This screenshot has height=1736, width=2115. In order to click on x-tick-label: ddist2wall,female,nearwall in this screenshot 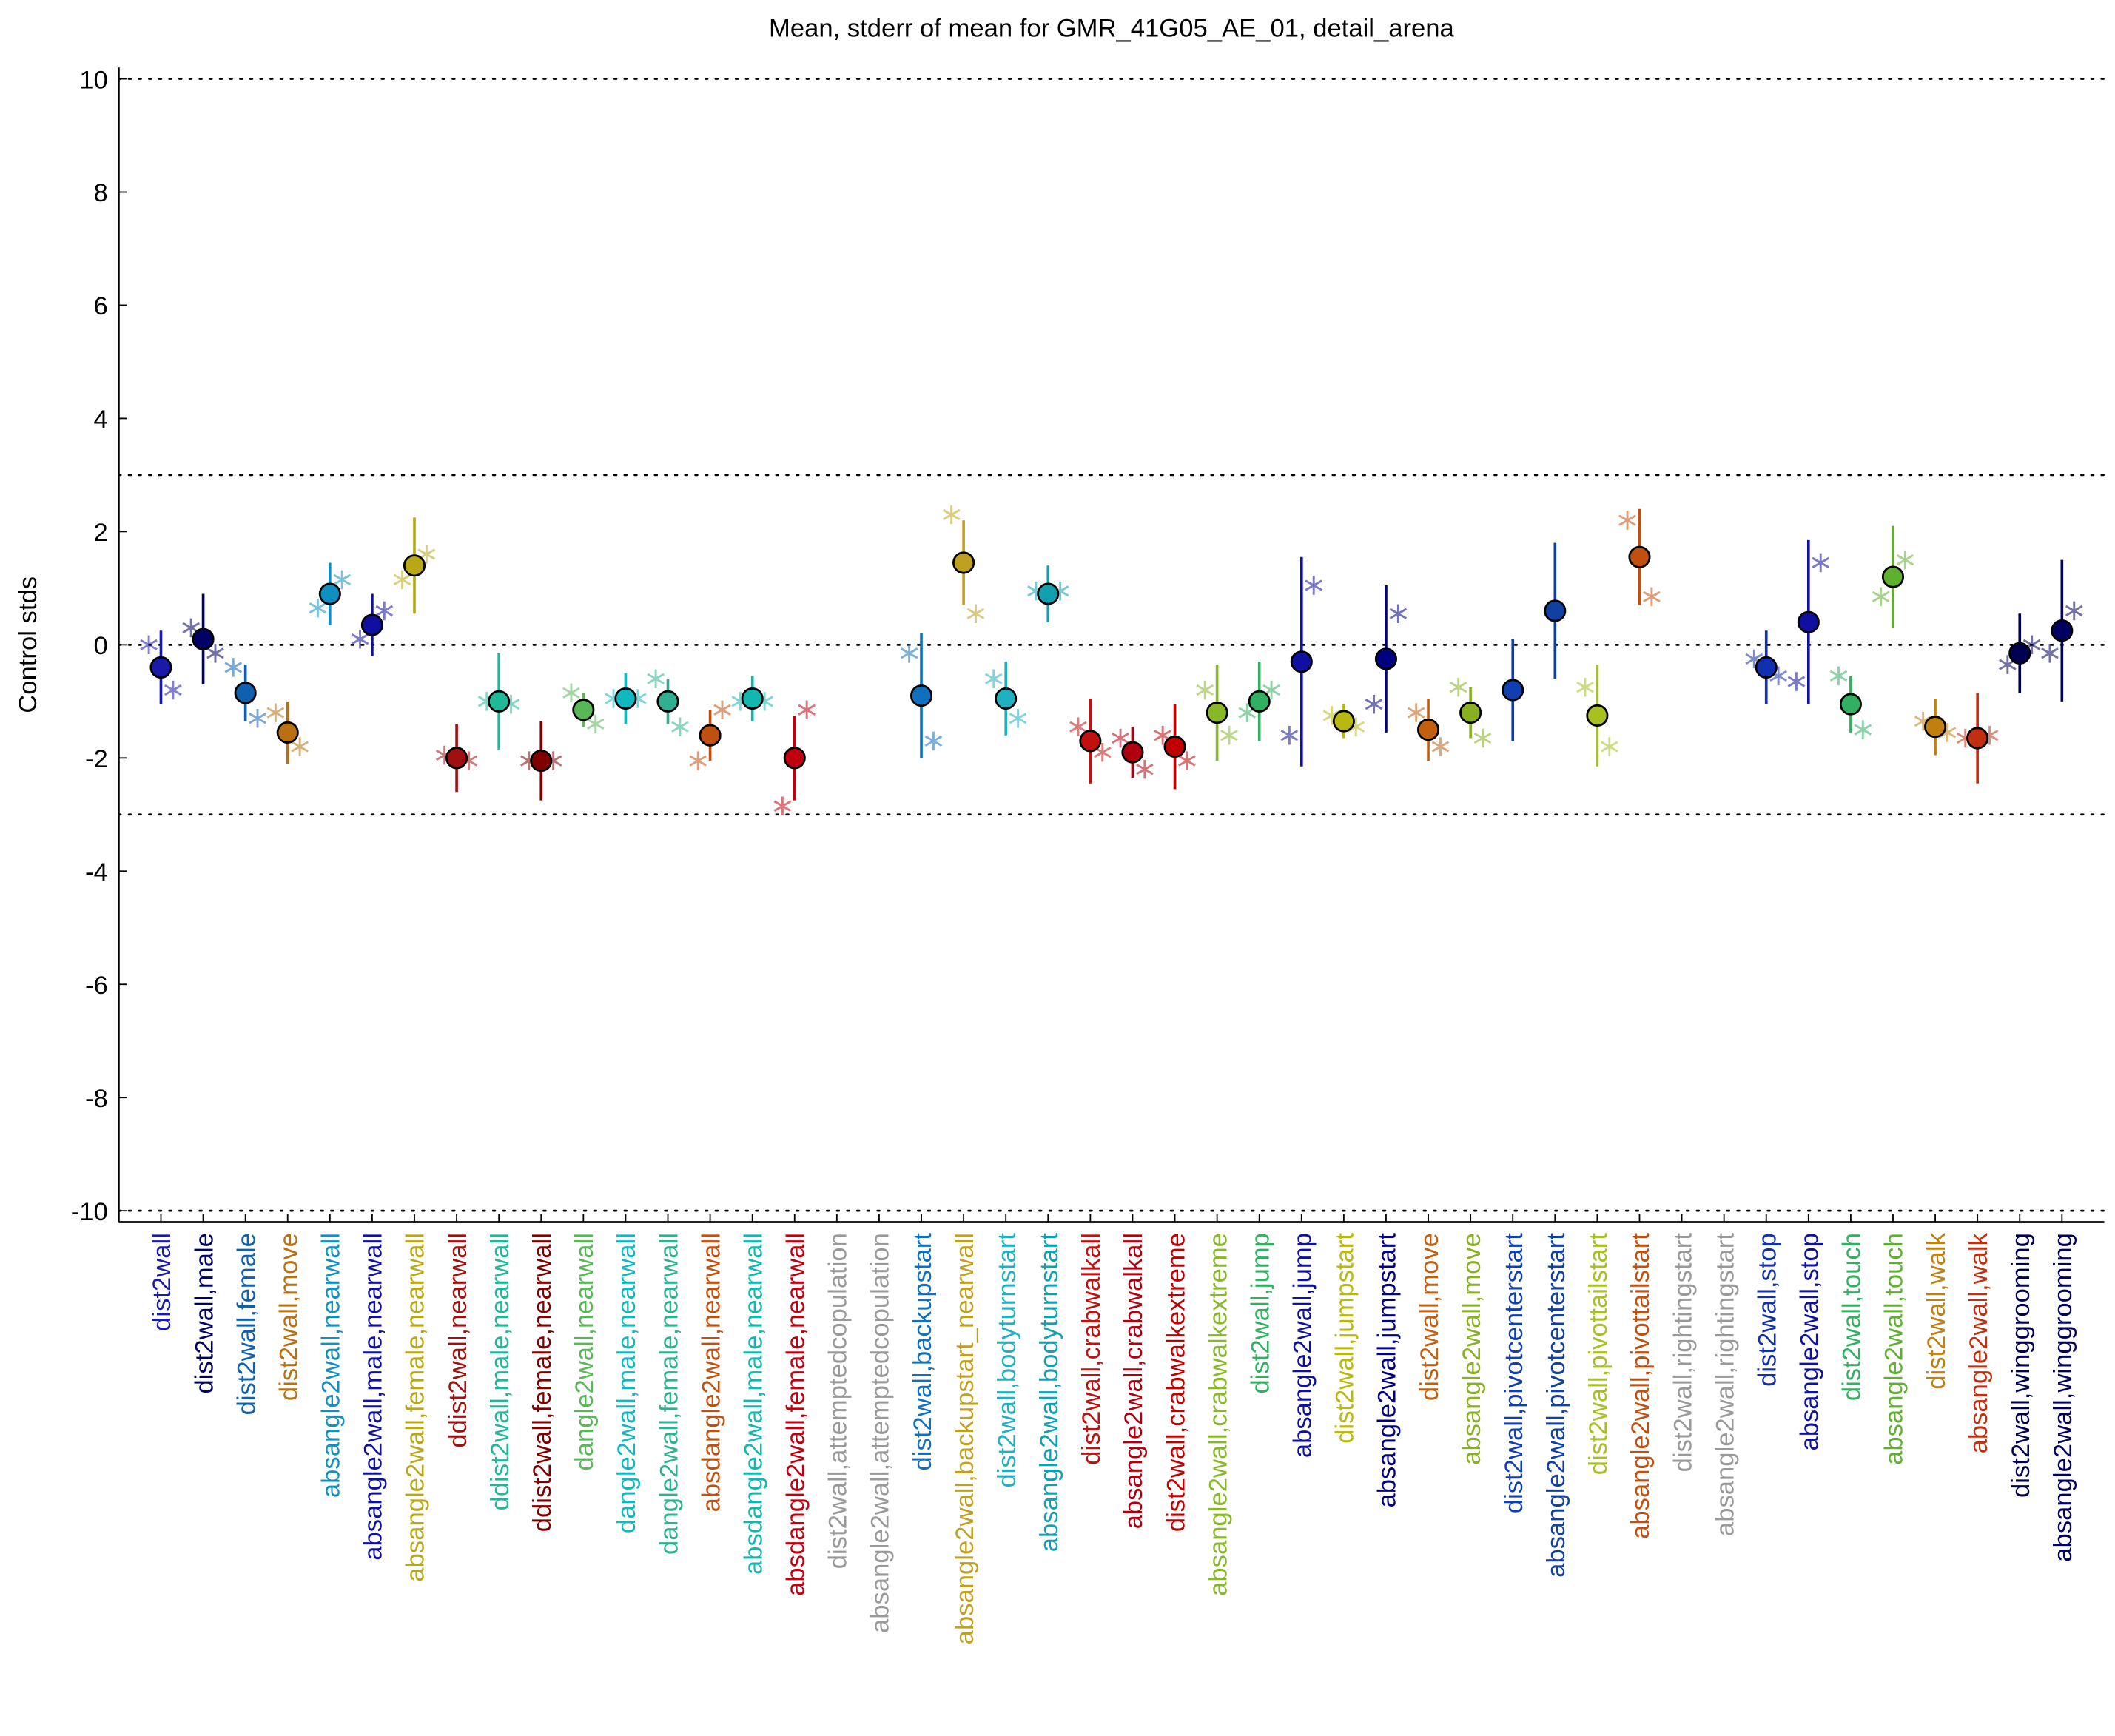, I will do `click(542, 1383)`.